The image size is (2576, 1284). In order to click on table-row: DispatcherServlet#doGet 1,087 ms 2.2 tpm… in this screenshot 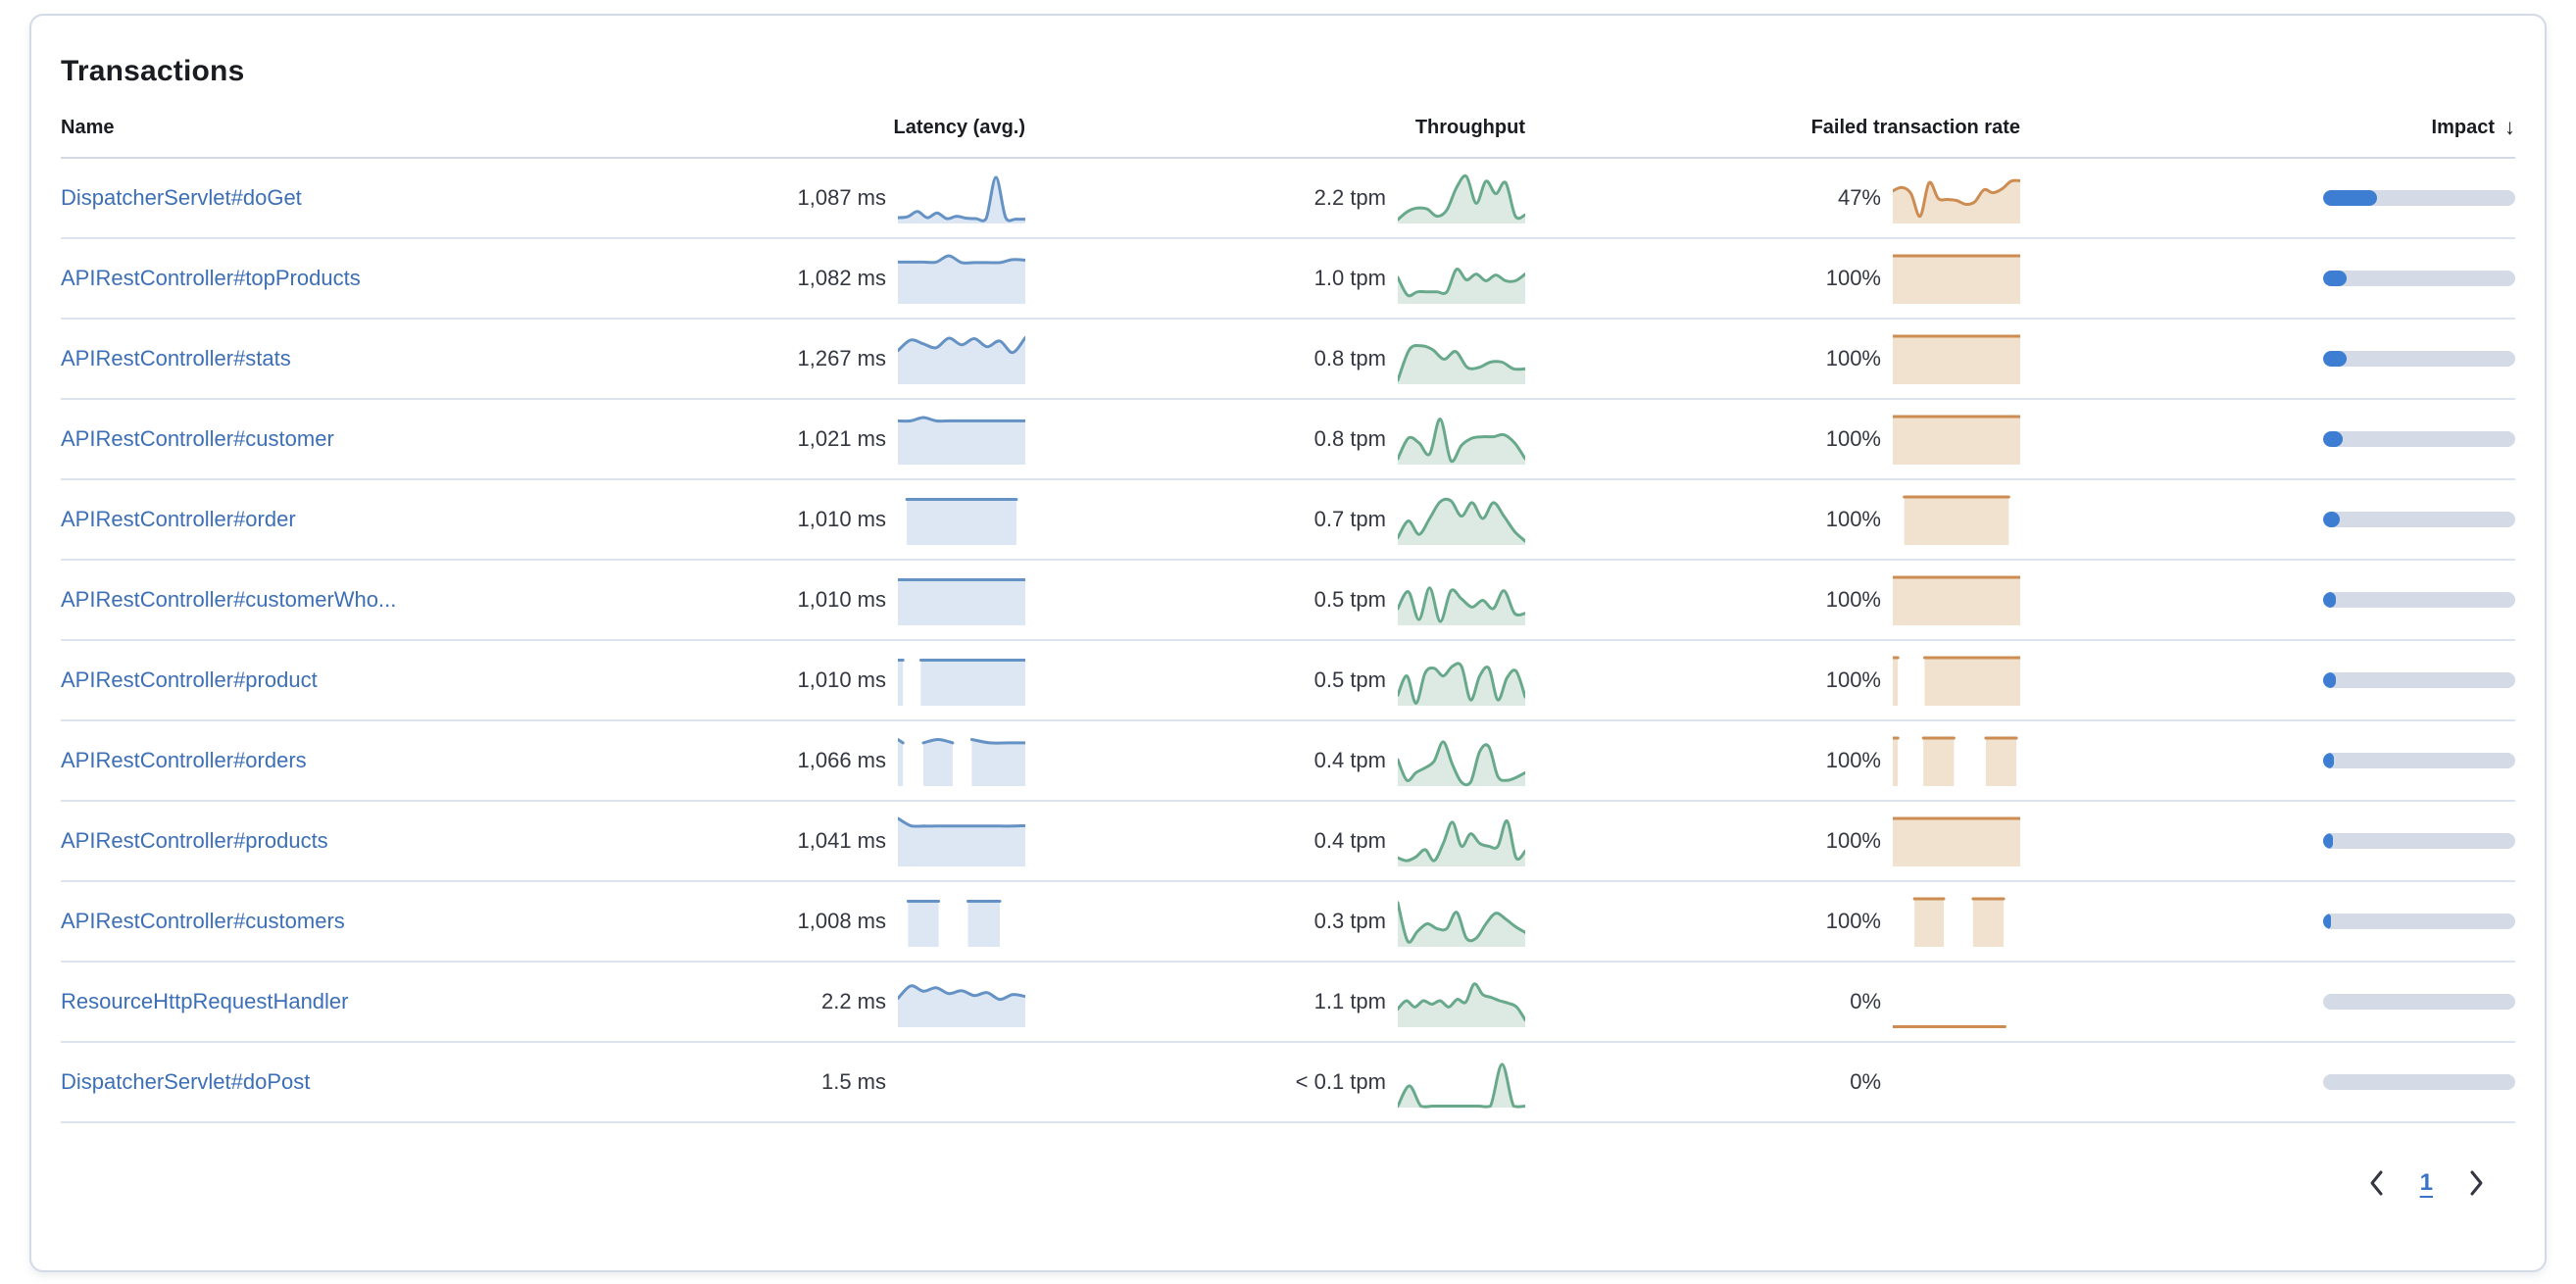, I will do `click(1288, 199)`.